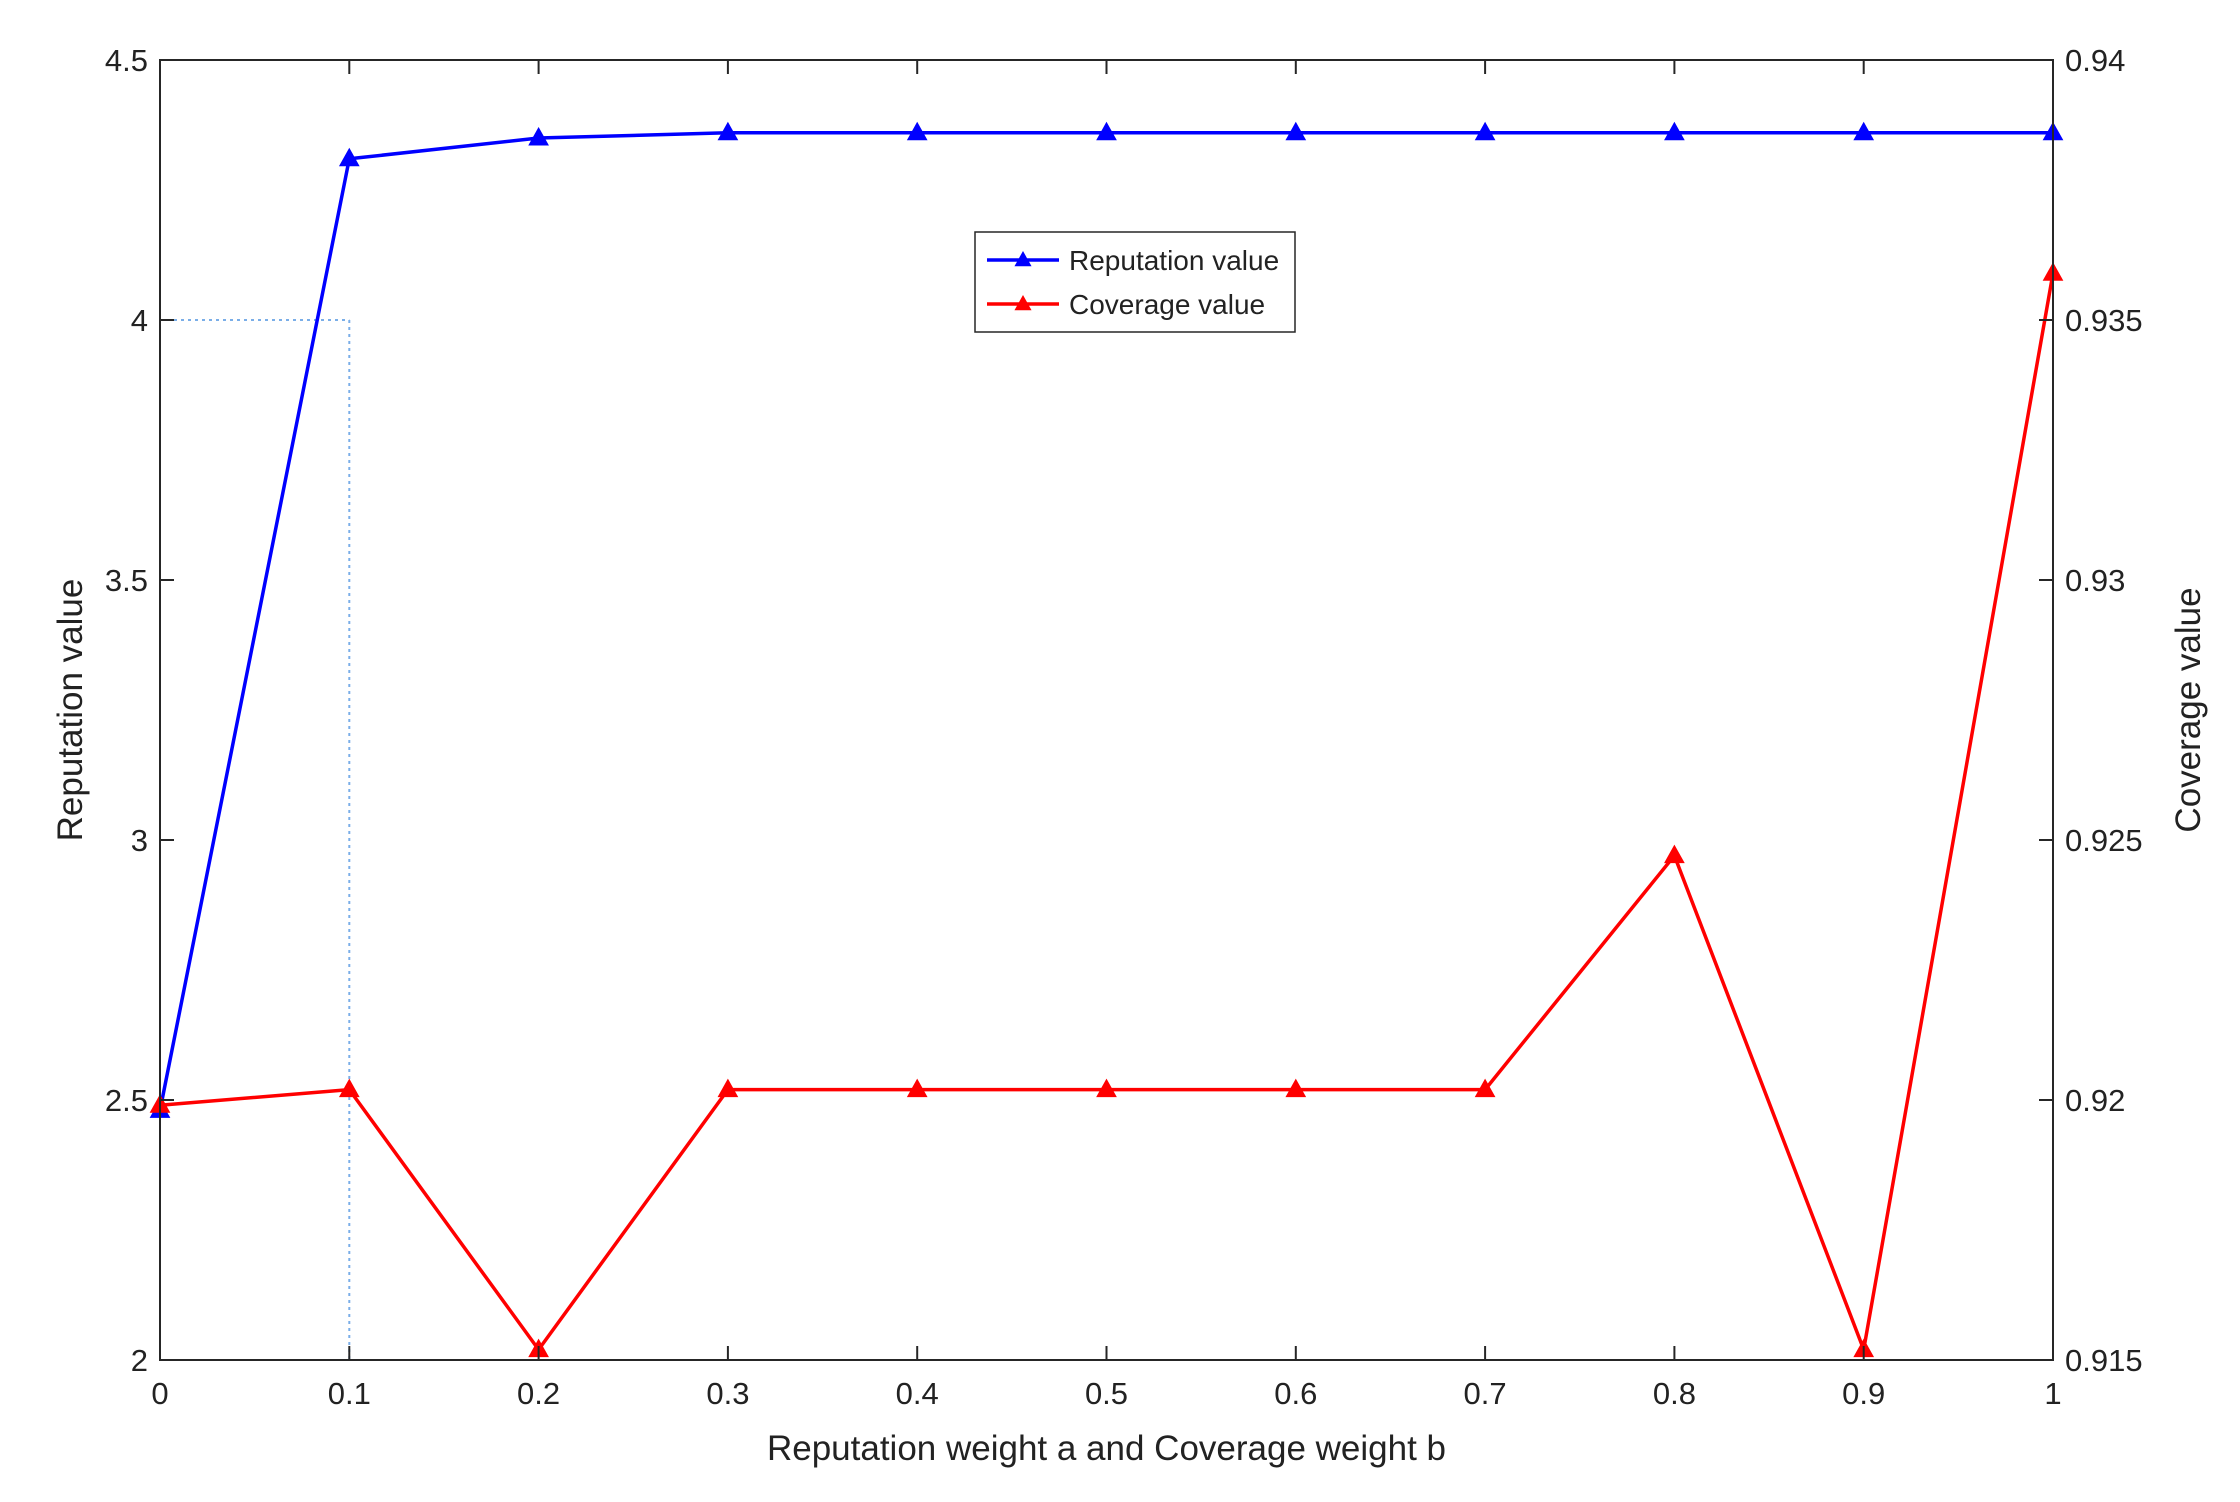 This screenshot has width=2240, height=1502. I want to click on x-tick-label: 0.2, so click(538, 1393).